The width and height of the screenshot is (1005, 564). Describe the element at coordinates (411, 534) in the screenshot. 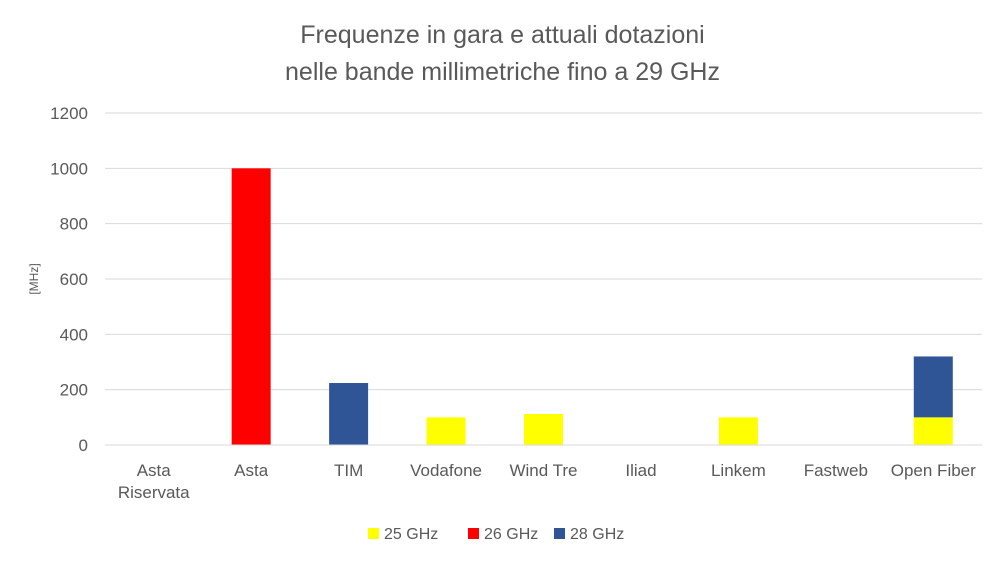

I see `legend-label: 25 GHz` at that location.